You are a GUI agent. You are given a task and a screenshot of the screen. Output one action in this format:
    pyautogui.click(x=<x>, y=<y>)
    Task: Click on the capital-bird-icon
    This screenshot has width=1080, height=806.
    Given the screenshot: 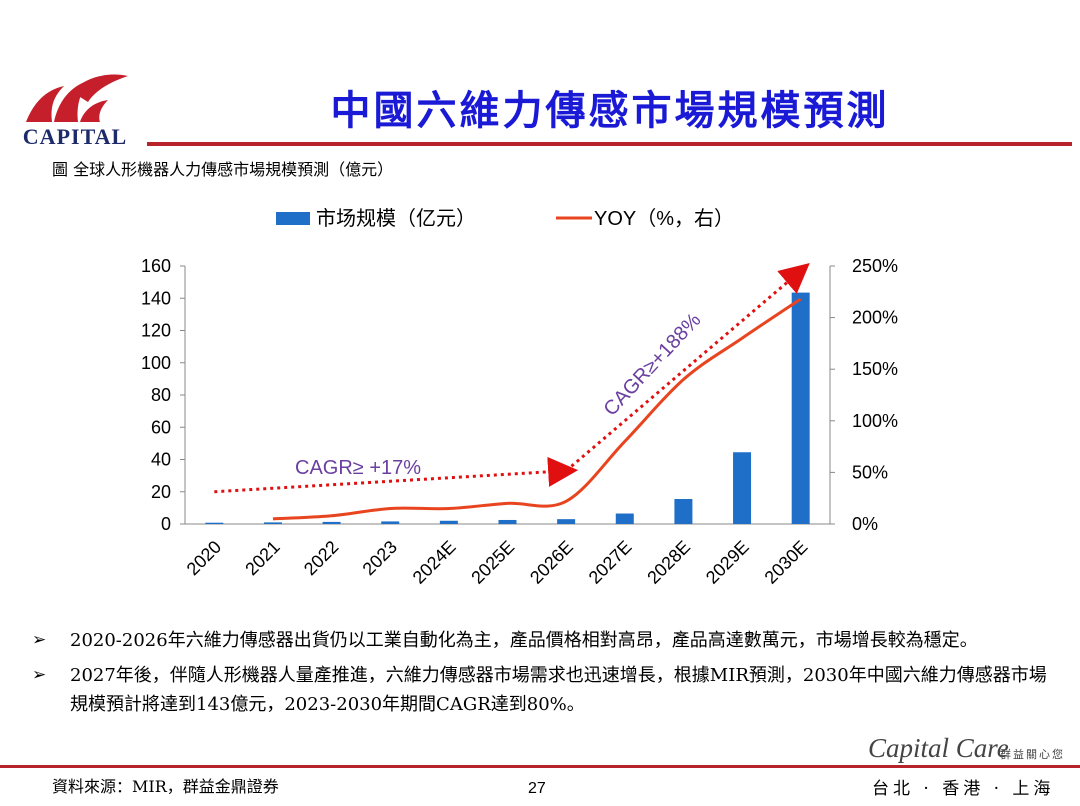 What is the action you would take?
    pyautogui.click(x=77, y=98)
    